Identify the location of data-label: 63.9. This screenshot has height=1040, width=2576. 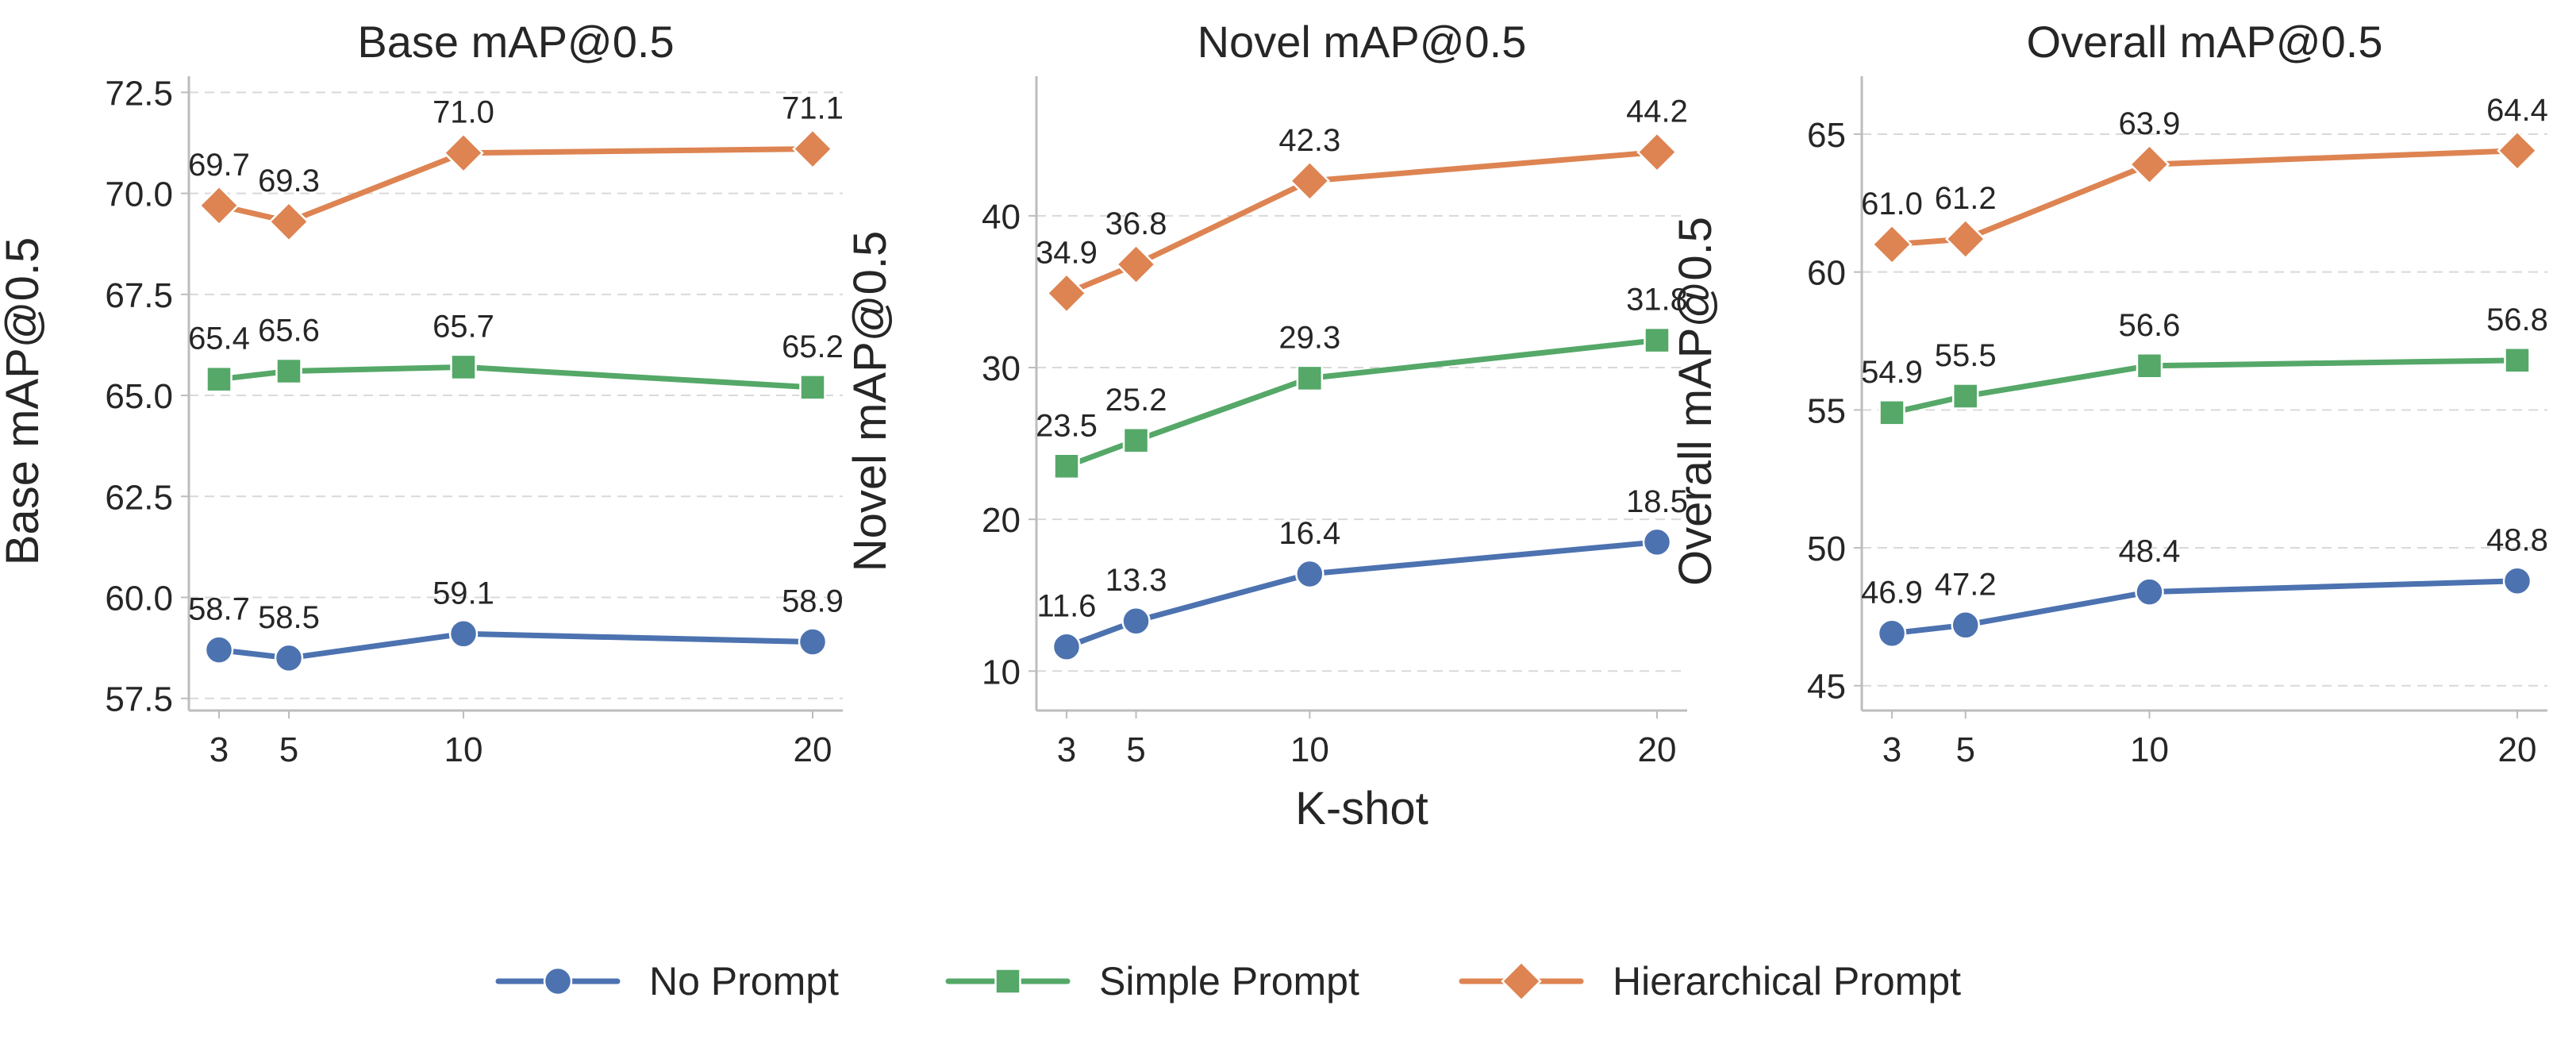
(2150, 123).